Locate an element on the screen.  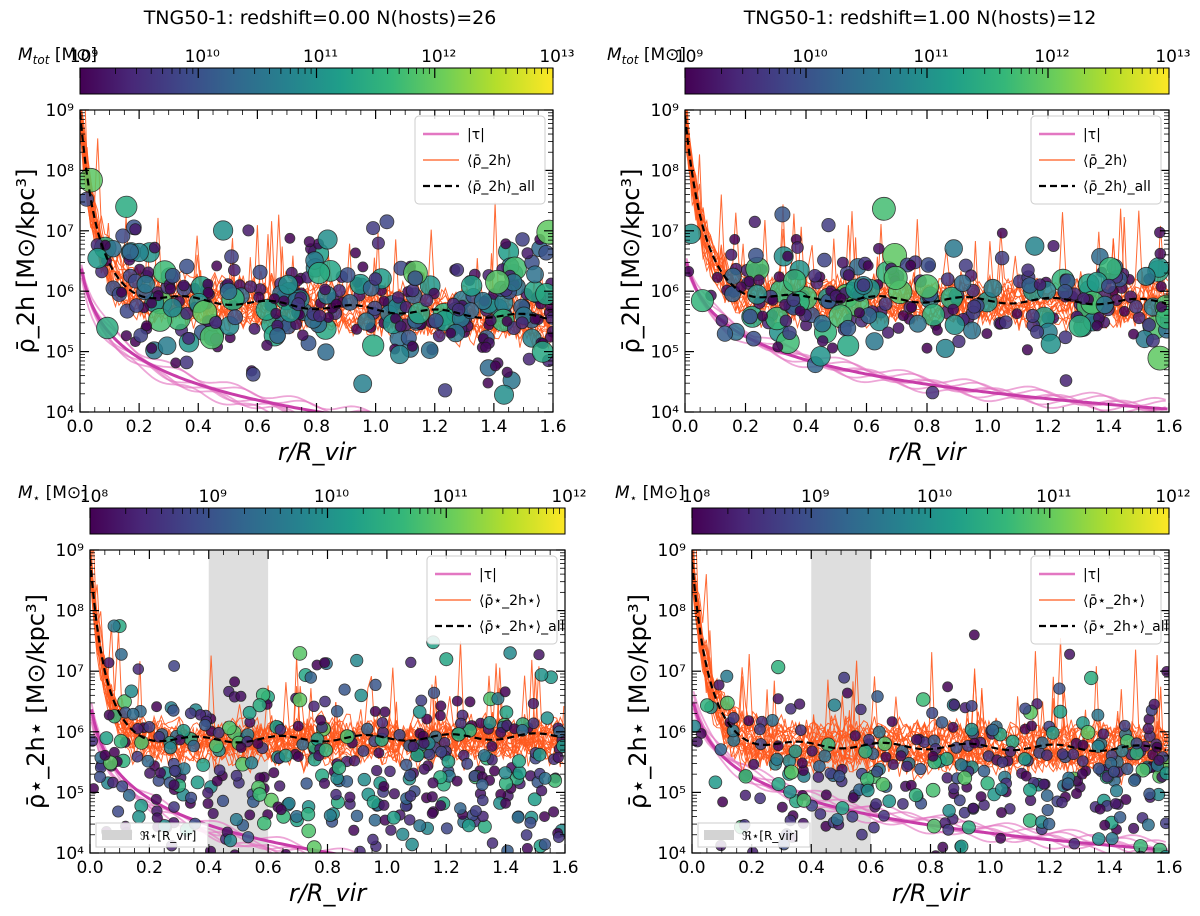
x-tick-label: 1.6 is located at coordinates (1168, 868).